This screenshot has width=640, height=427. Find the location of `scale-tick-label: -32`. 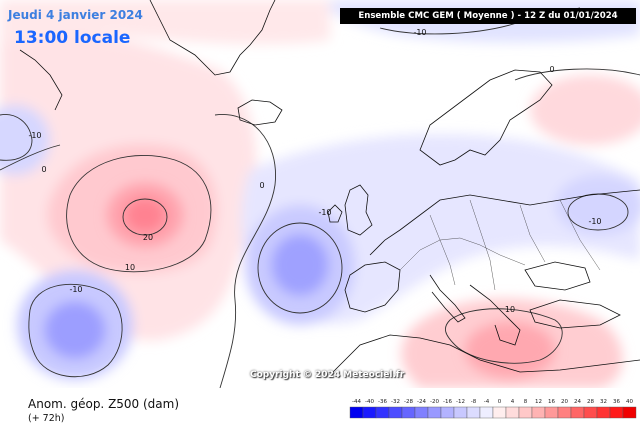

scale-tick-label: -32 is located at coordinates (395, 402).